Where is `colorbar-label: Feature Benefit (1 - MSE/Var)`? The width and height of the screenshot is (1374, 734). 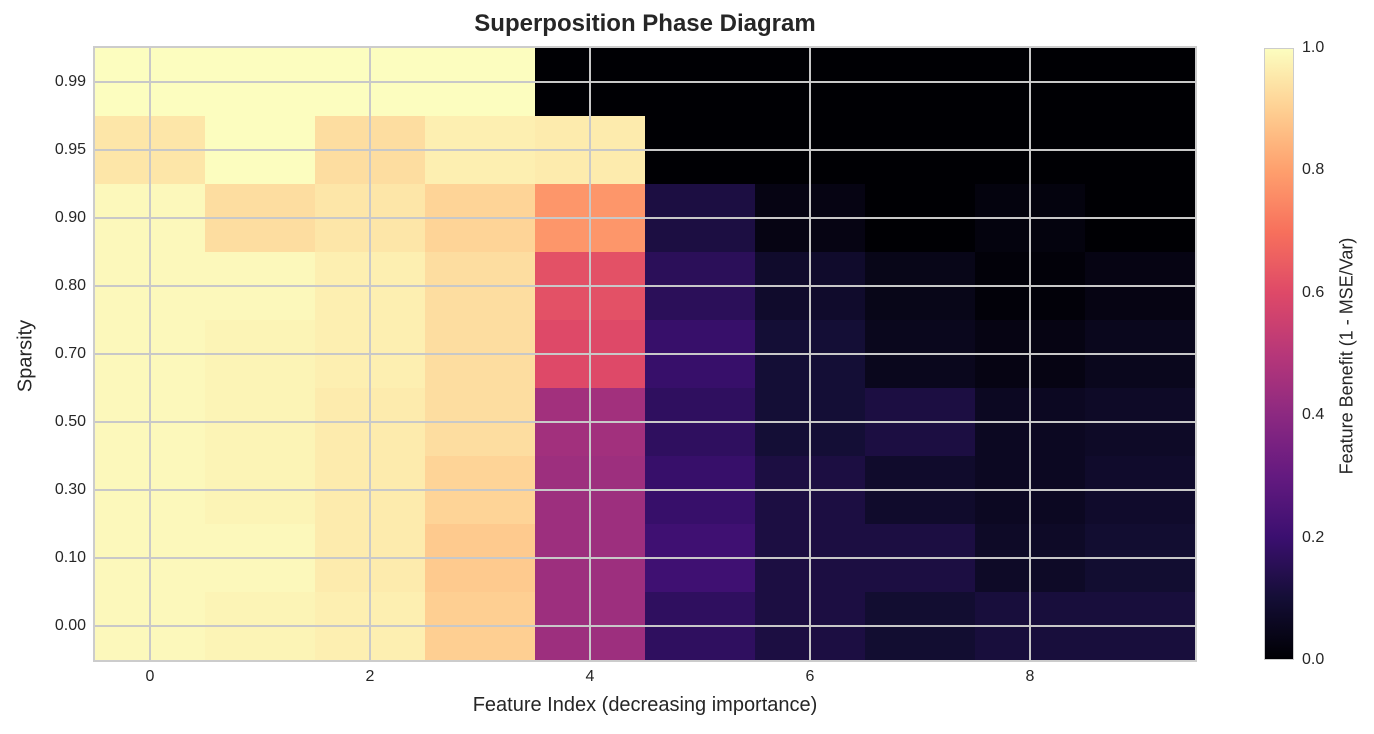 colorbar-label: Feature Benefit (1 - MSE/Var) is located at coordinates (1346, 356).